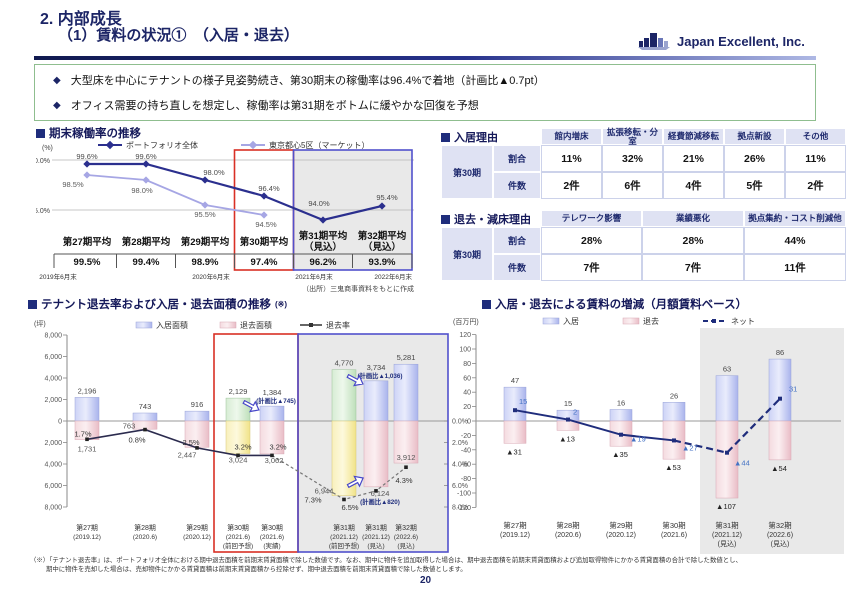 The width and height of the screenshot is (851, 606). Describe the element at coordinates (591, 218) in the screenshot. I see `column-header: テレワーク影響` at that location.